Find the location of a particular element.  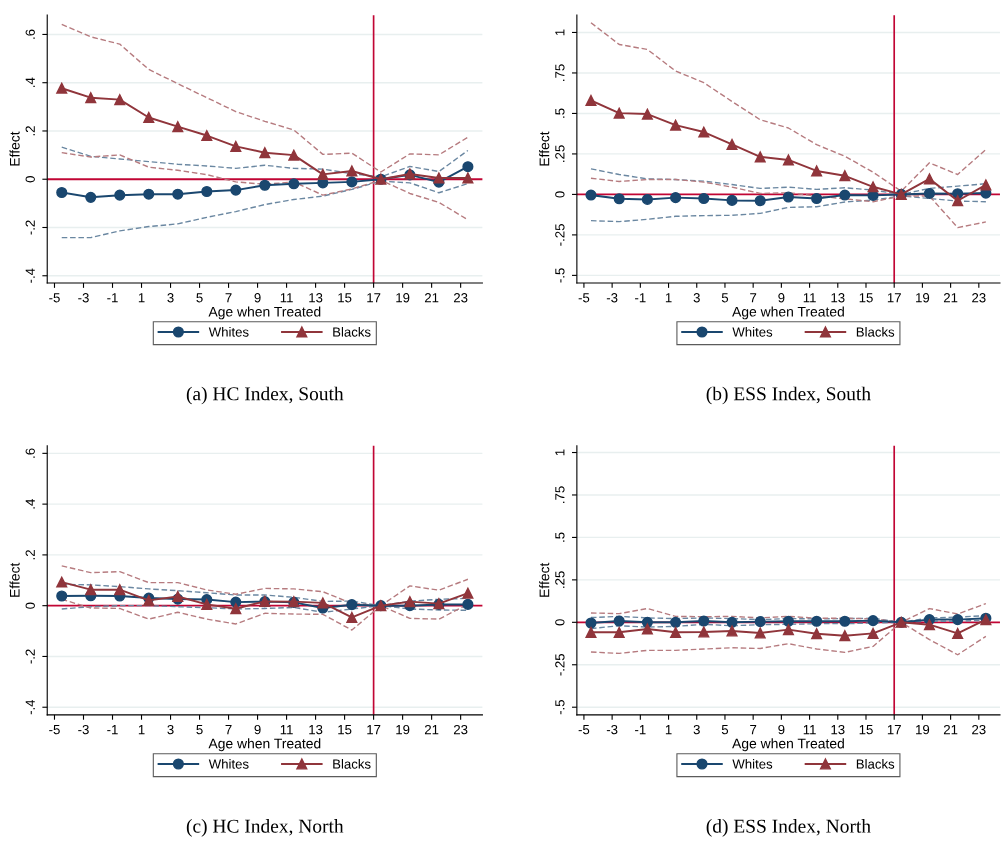

text: (a) HC Index, South is located at coordinates (265, 395).